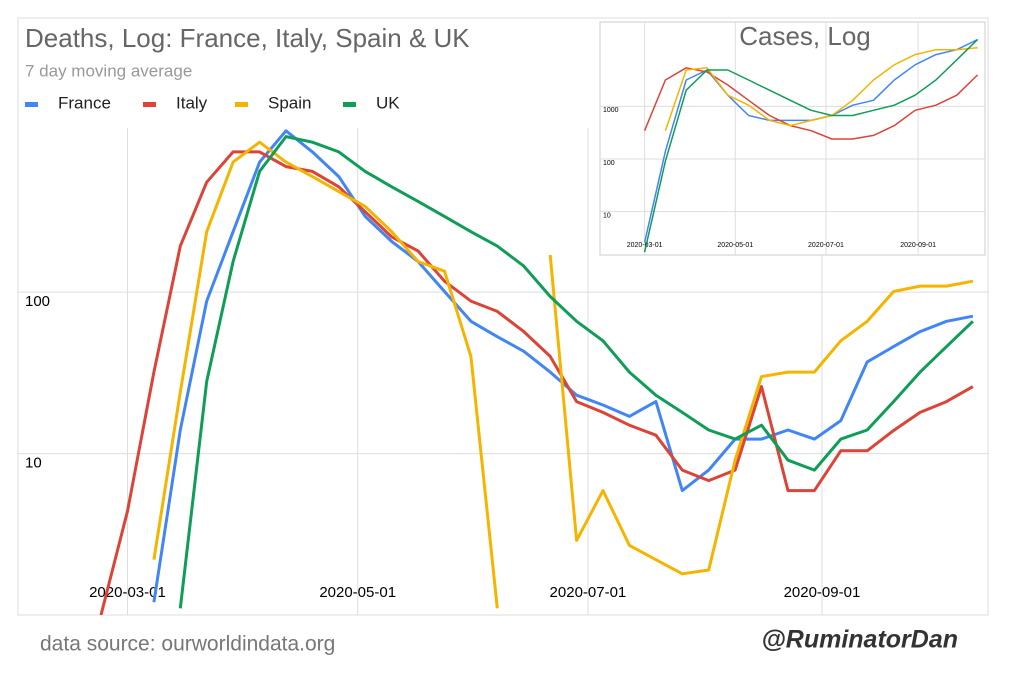  What do you see at coordinates (645, 245) in the screenshot?
I see `x-tick-label: 2020-03-01` at bounding box center [645, 245].